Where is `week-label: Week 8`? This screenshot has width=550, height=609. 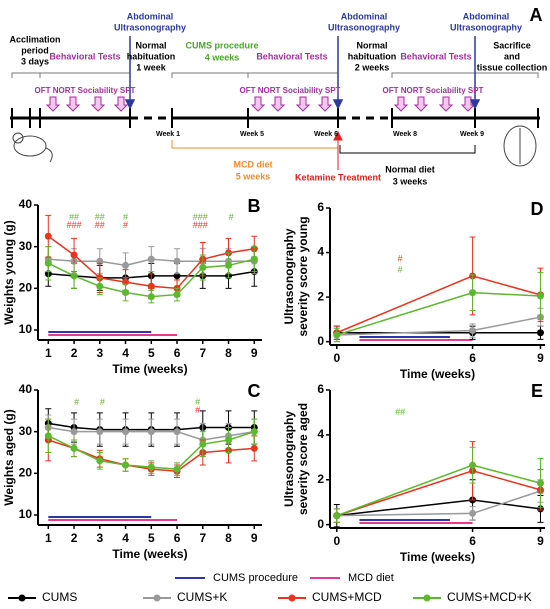 week-label: Week 8 is located at coordinates (405, 134).